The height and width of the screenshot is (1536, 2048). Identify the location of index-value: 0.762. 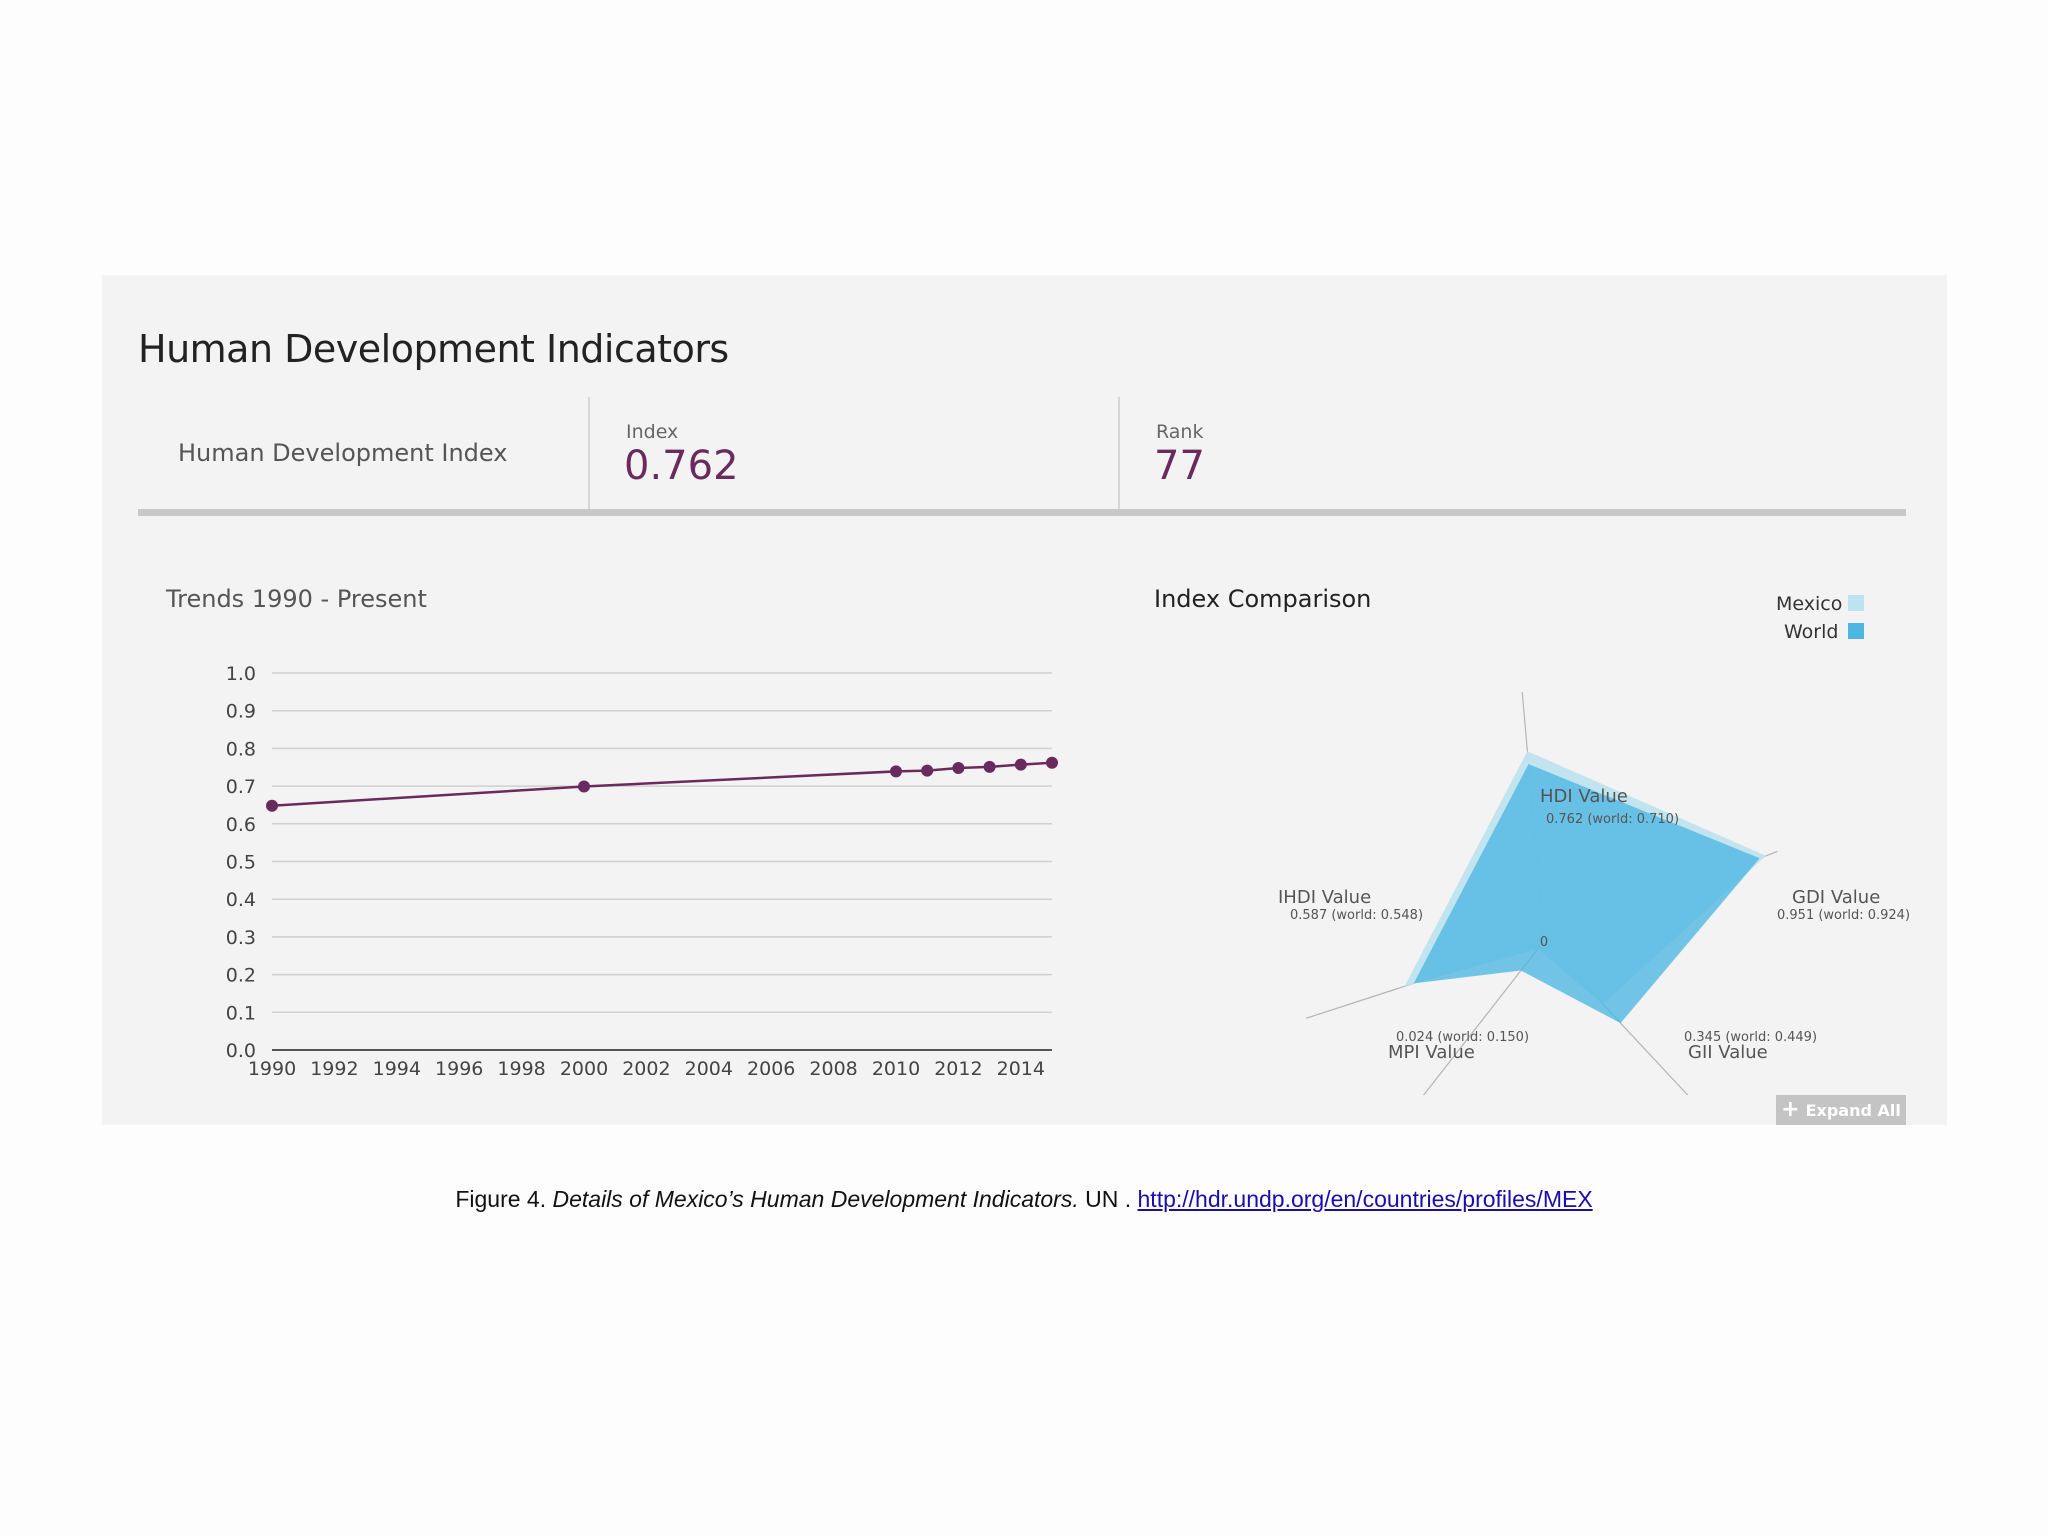
(681, 466).